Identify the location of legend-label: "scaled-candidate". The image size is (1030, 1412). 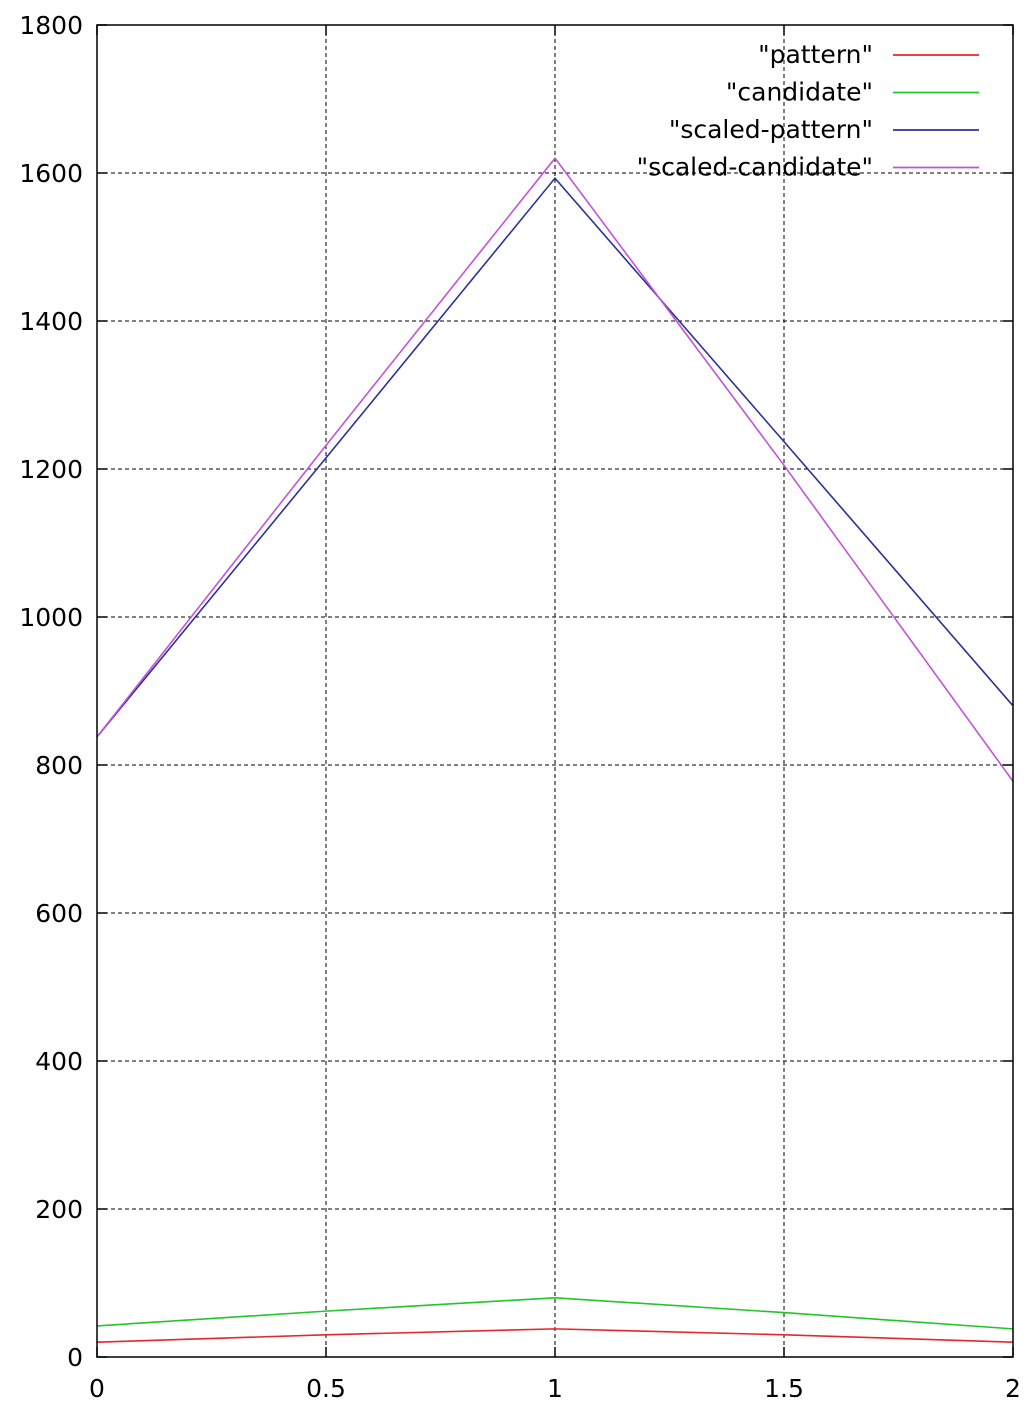
(755, 167).